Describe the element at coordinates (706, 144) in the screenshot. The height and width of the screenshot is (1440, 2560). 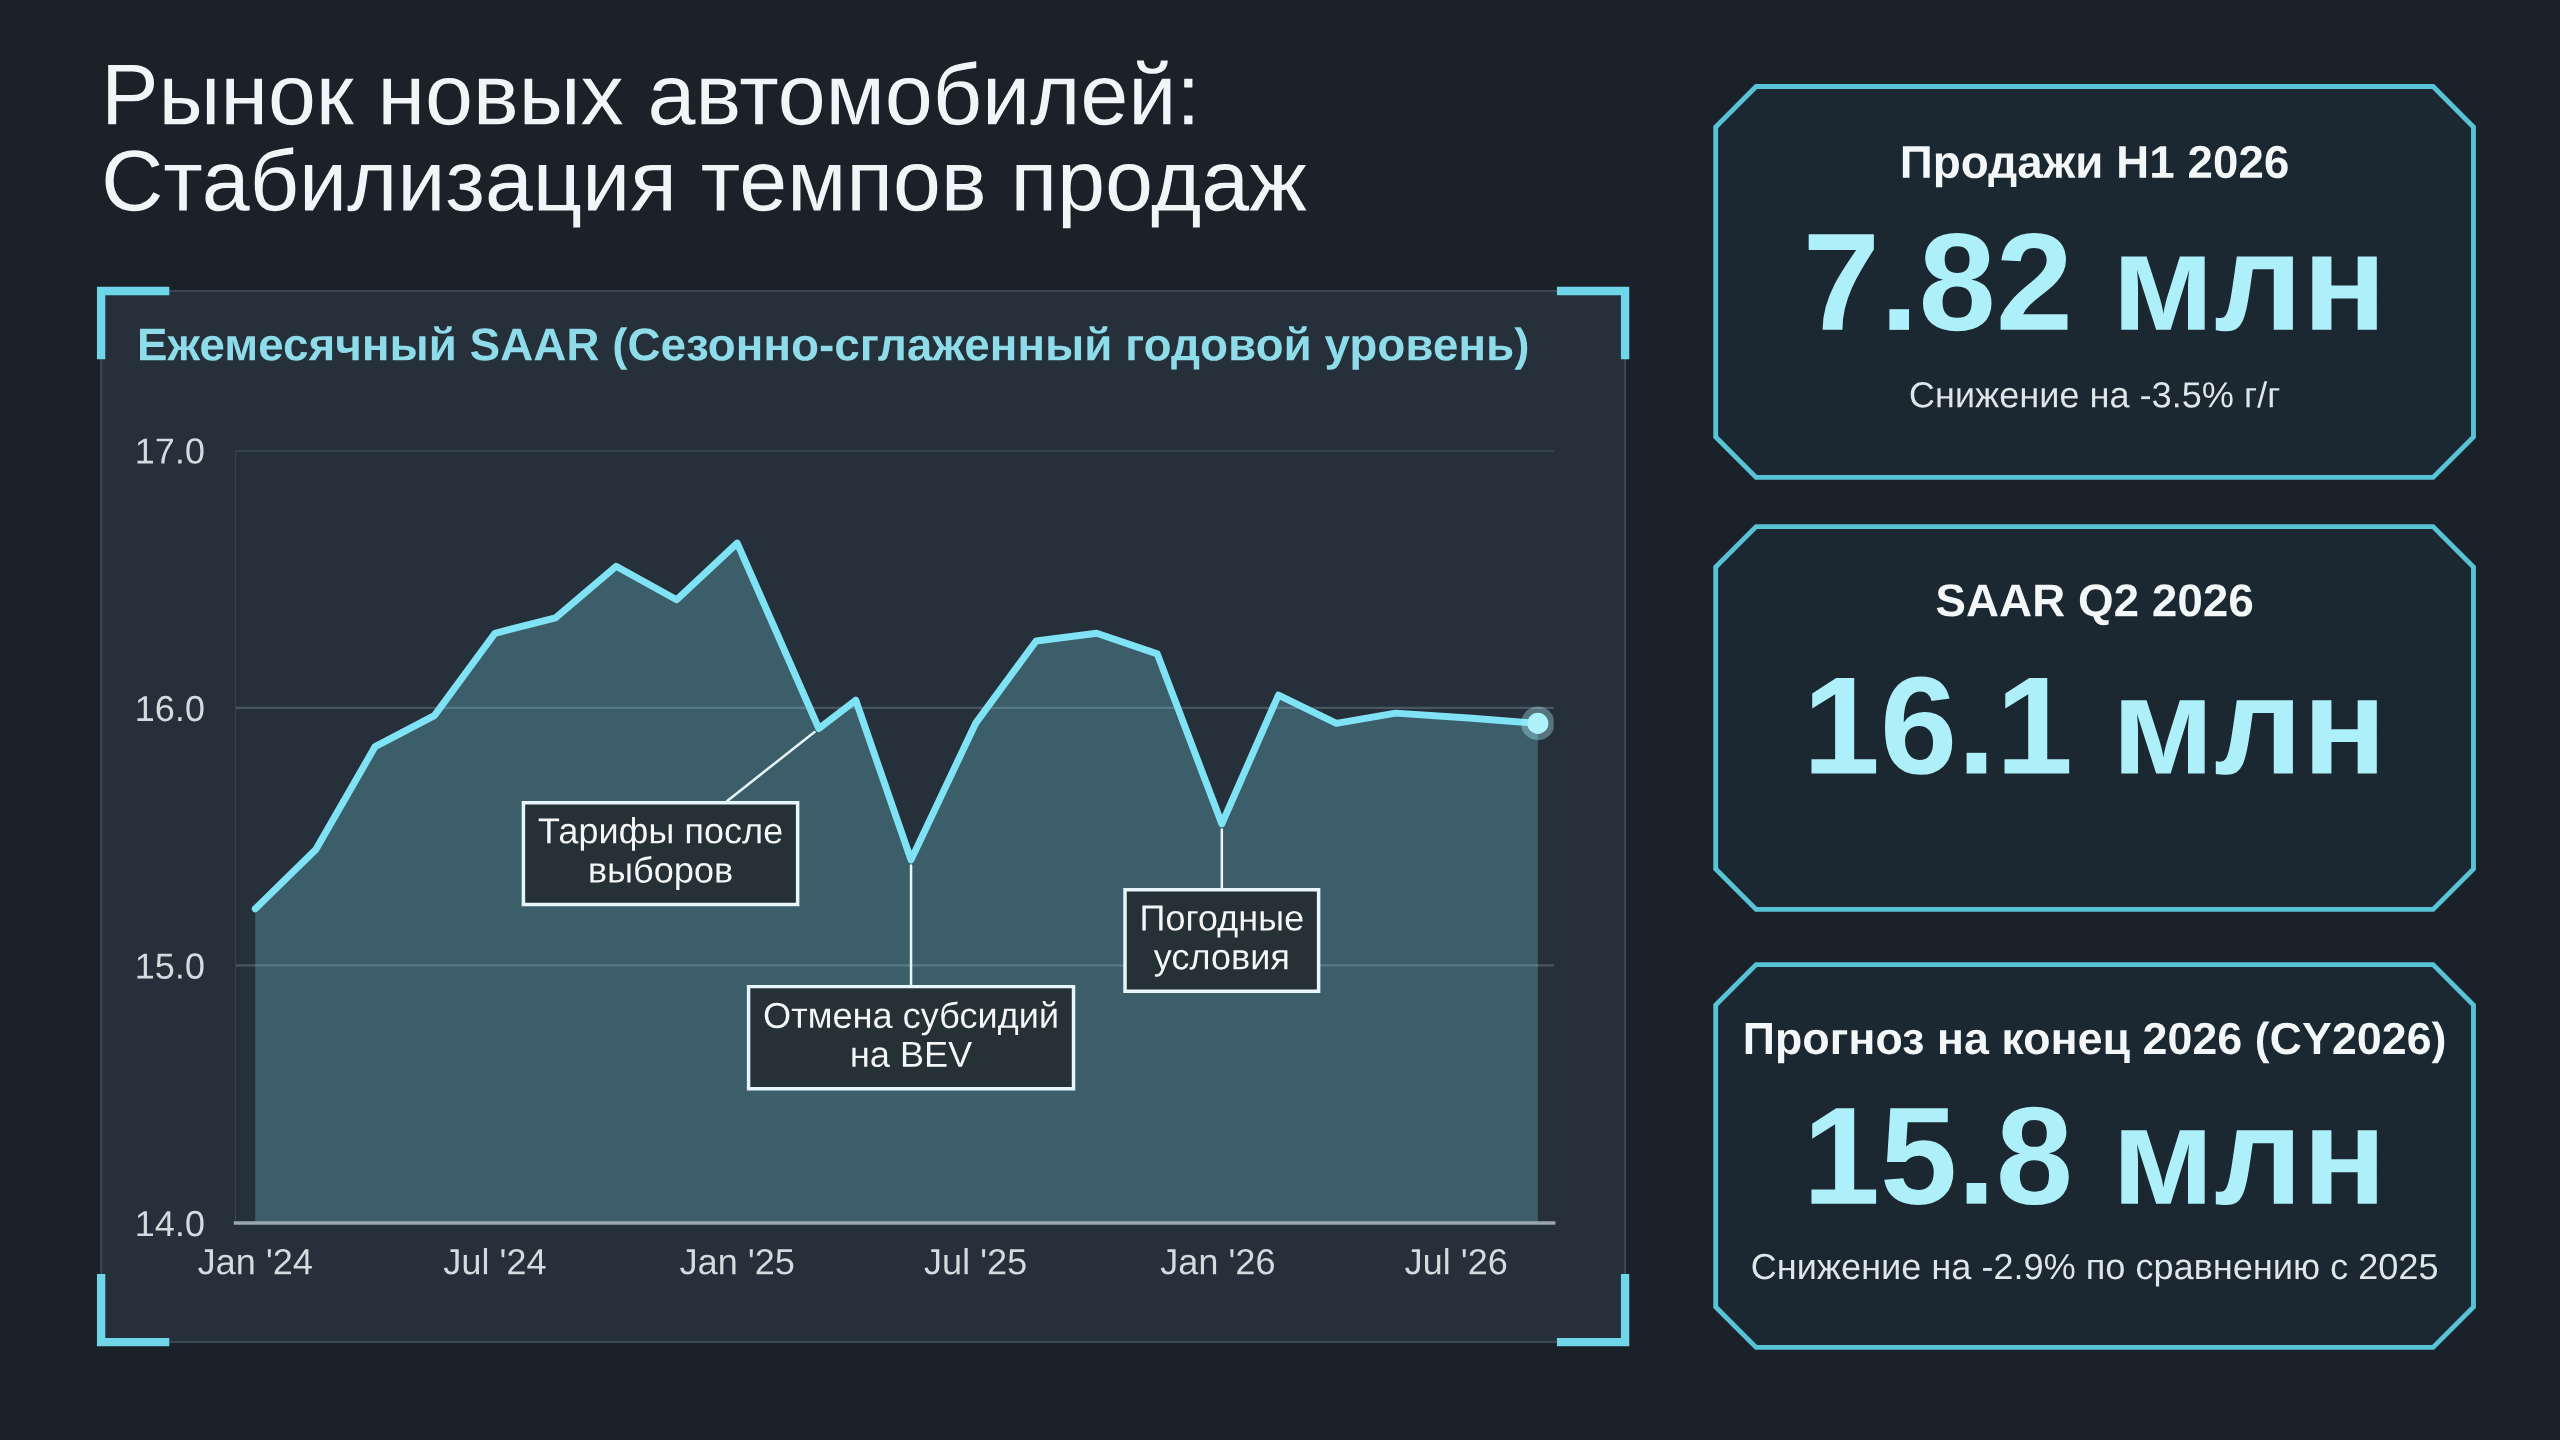
I see `chart-title: Рынок новых автомобилей: Стабилизация темпов продаж` at that location.